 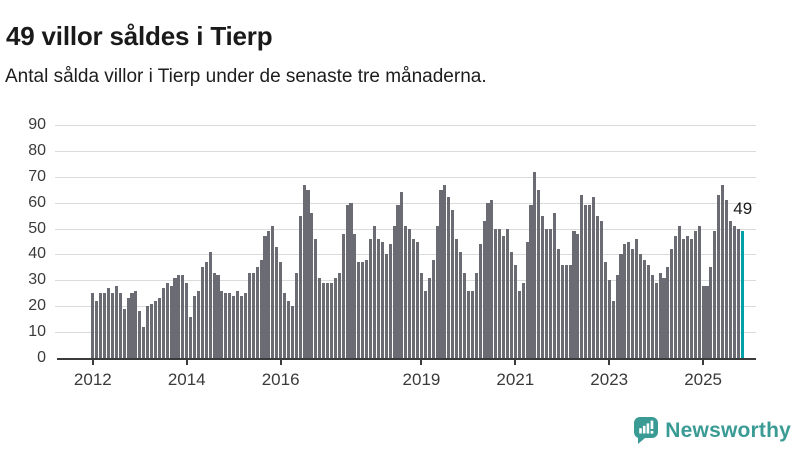 I want to click on x-axis-tick-label: 2019, so click(x=421, y=379).